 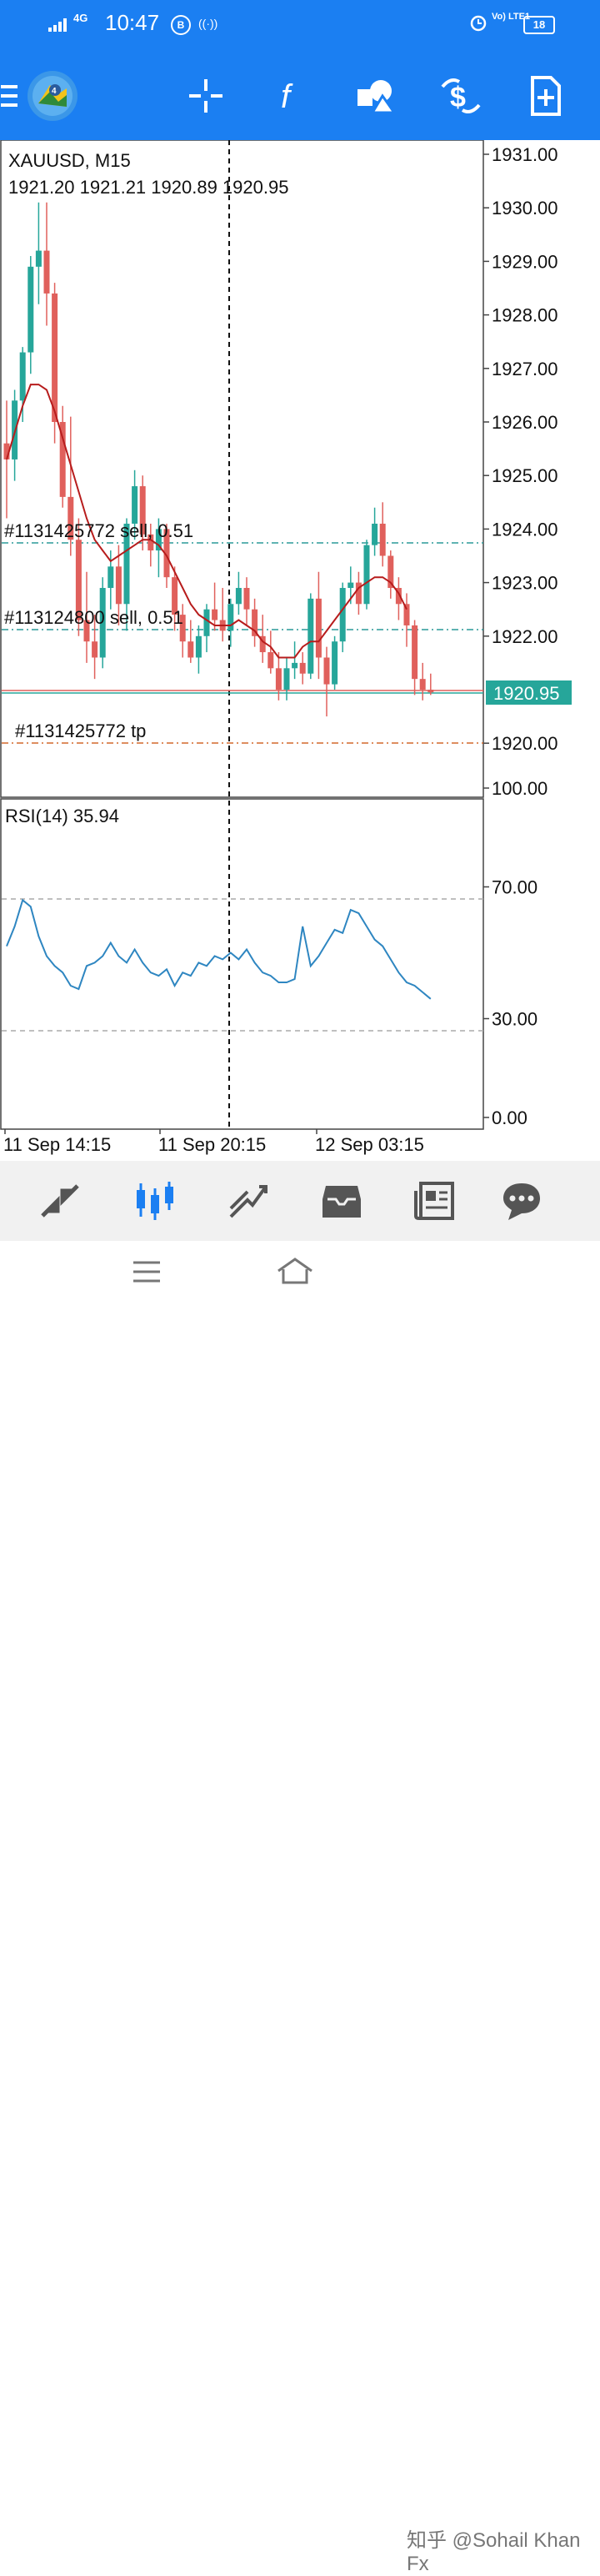 What do you see at coordinates (57, 25) in the screenshot?
I see `signal-icon` at bounding box center [57, 25].